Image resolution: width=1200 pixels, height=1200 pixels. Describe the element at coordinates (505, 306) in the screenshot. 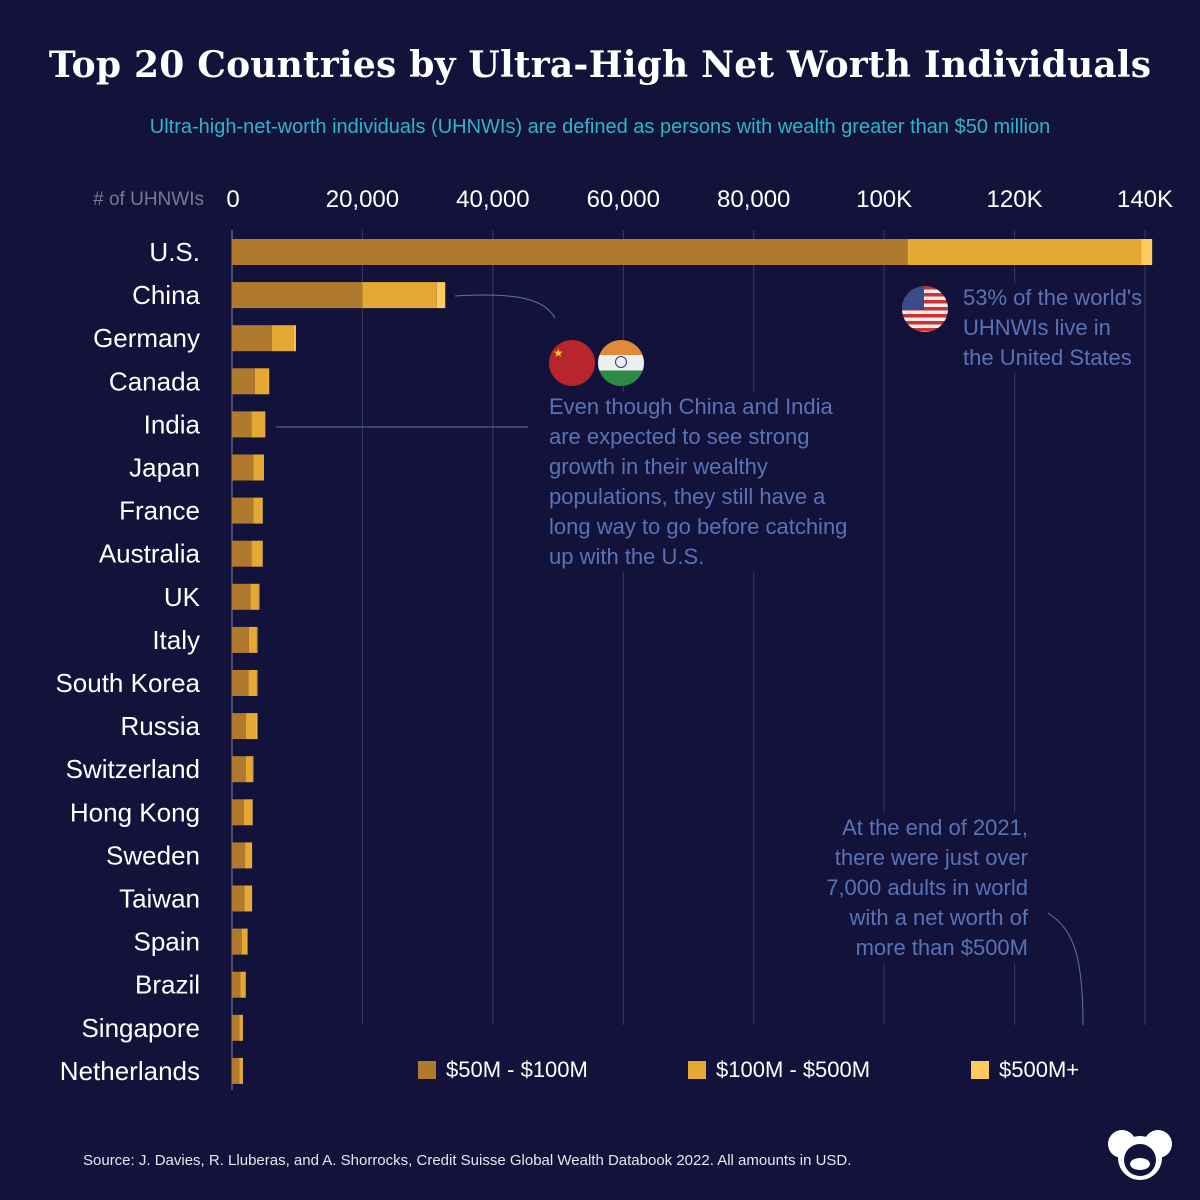

I see `connector-china` at that location.